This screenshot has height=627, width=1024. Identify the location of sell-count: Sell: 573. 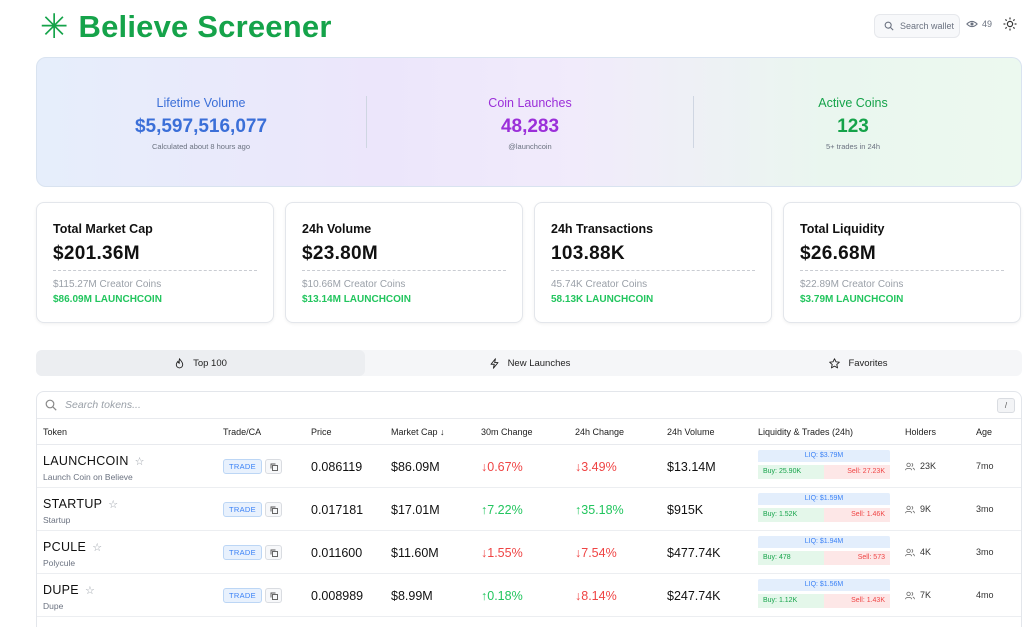
(857, 558).